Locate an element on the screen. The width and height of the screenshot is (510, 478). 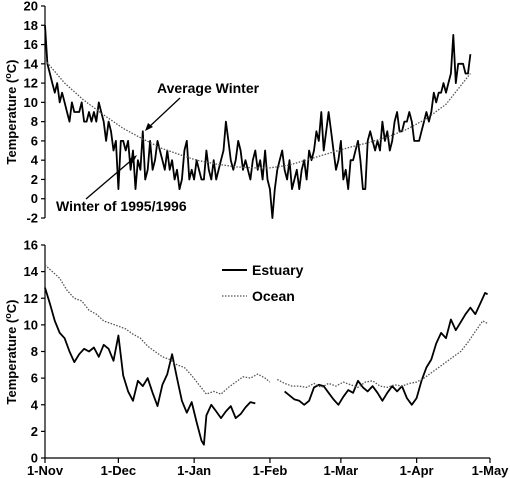
top-y-tick-label: 18 is located at coordinates (31, 25).